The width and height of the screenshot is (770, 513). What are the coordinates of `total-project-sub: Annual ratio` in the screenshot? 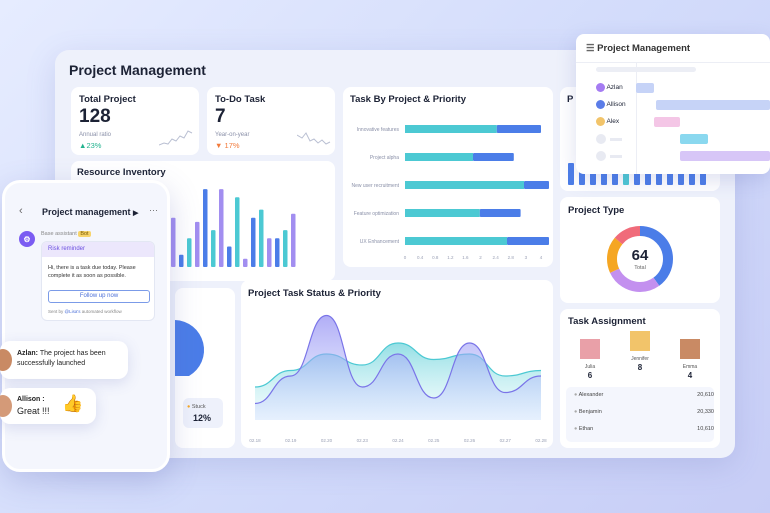 It's located at (95, 135).